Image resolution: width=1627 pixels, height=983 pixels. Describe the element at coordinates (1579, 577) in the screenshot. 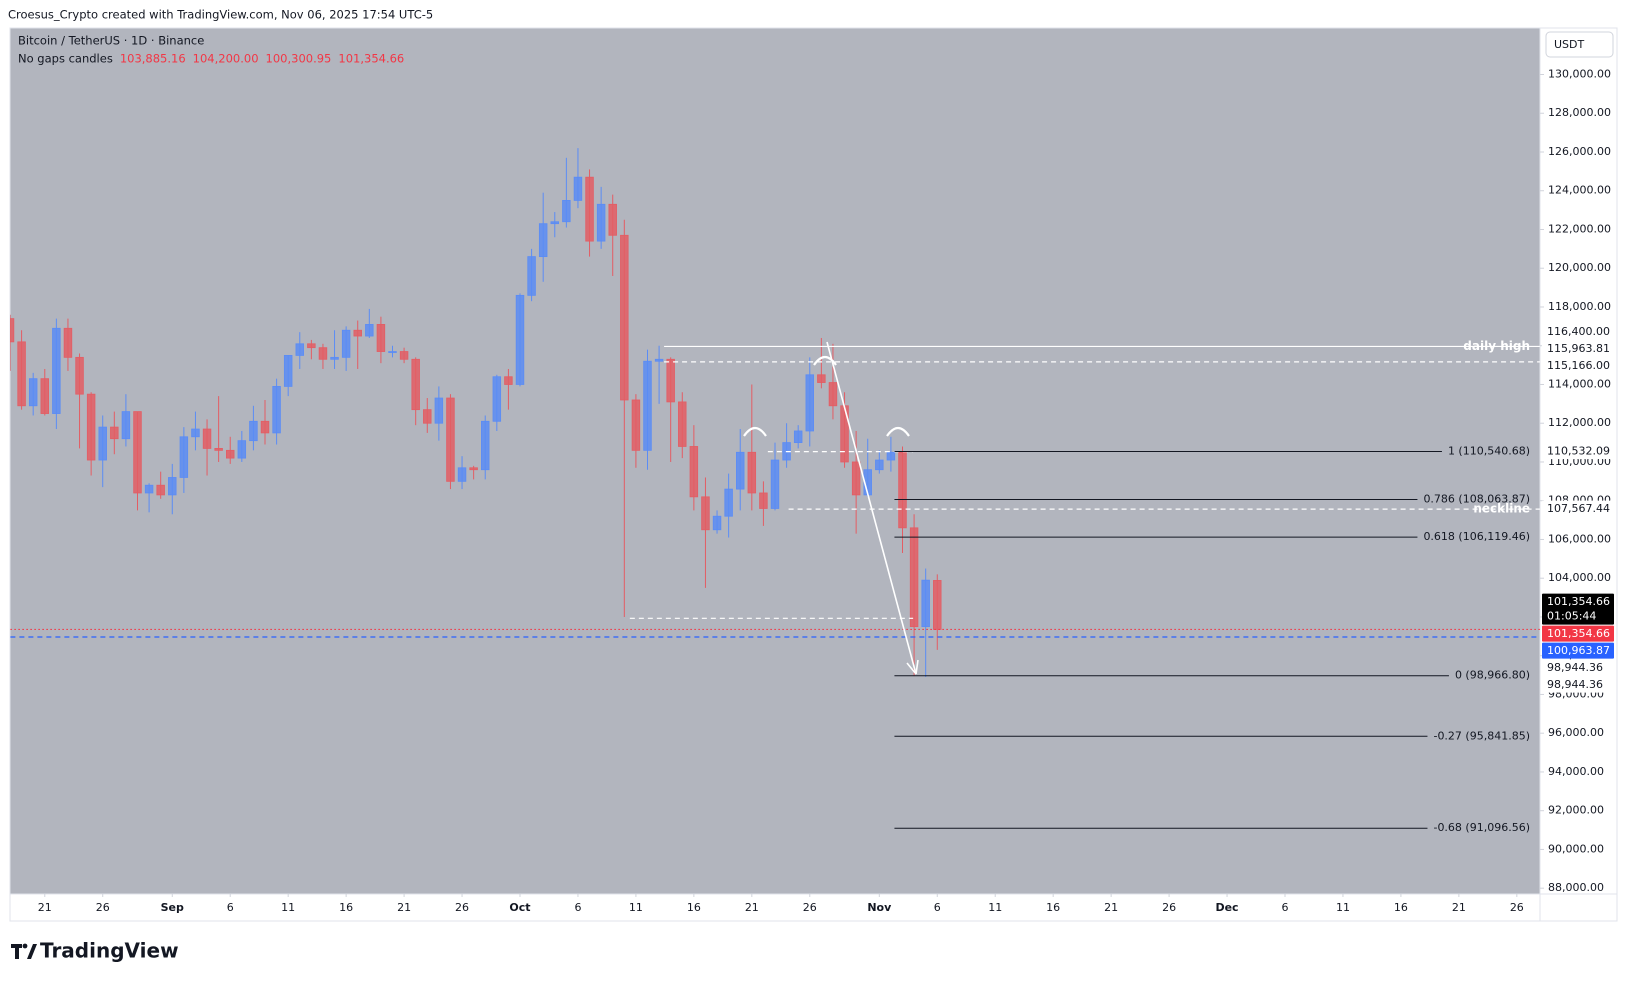

I see `y-tick-label: 104,000.00` at that location.